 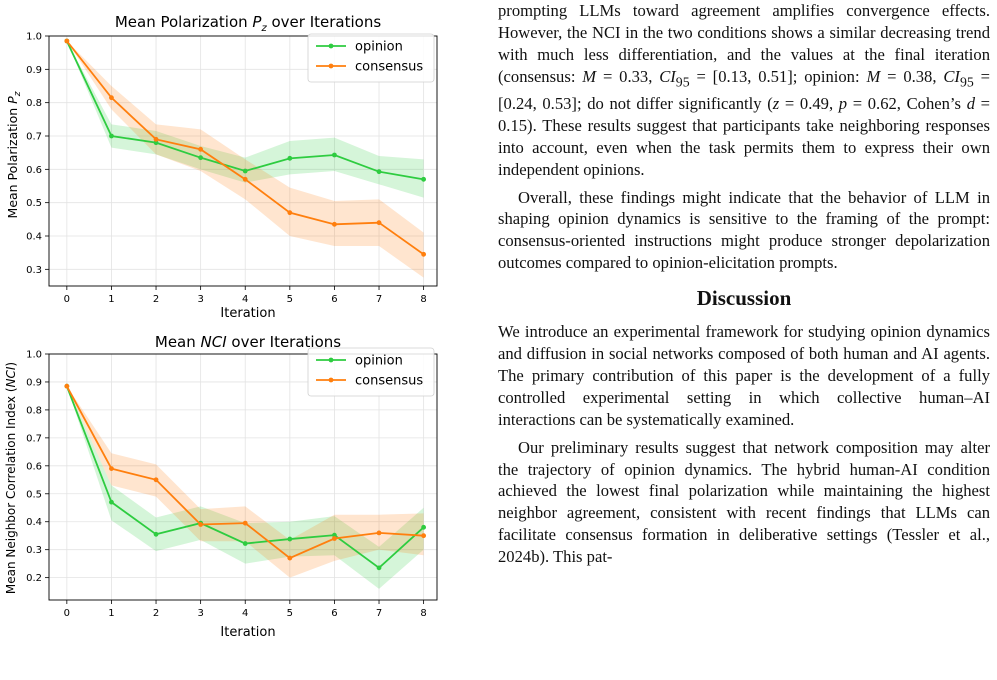 What do you see at coordinates (11, 478) in the screenshot?
I see `y-axis-label: Mean Neighbor Correlation Index (NCI)` at bounding box center [11, 478].